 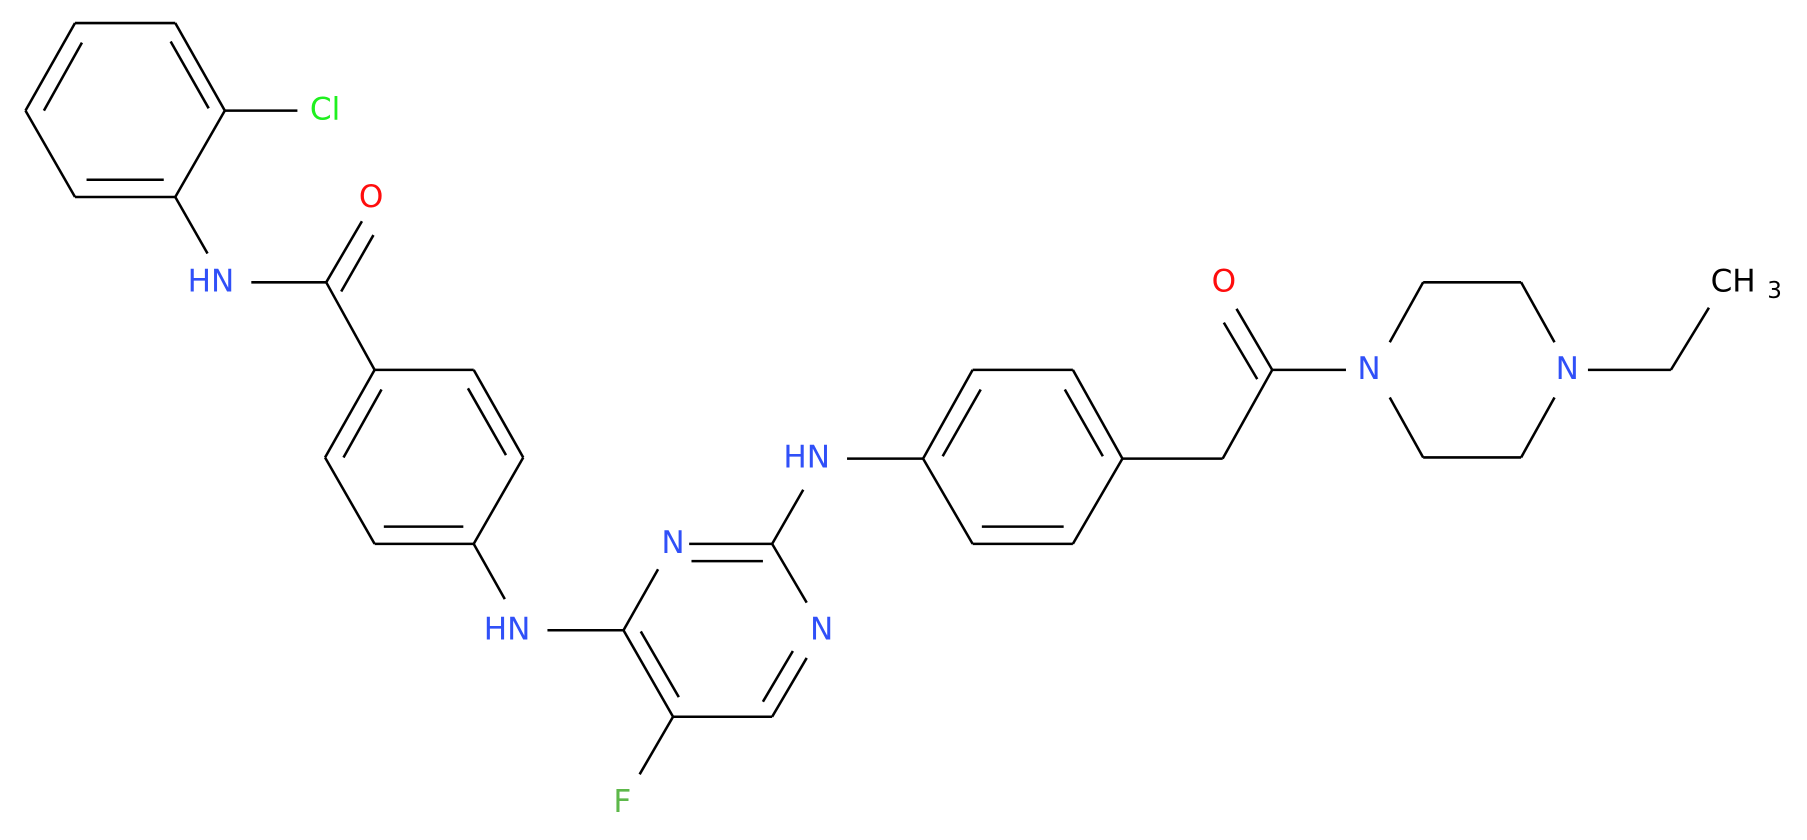 I want to click on atom-label: F, so click(x=622, y=802).